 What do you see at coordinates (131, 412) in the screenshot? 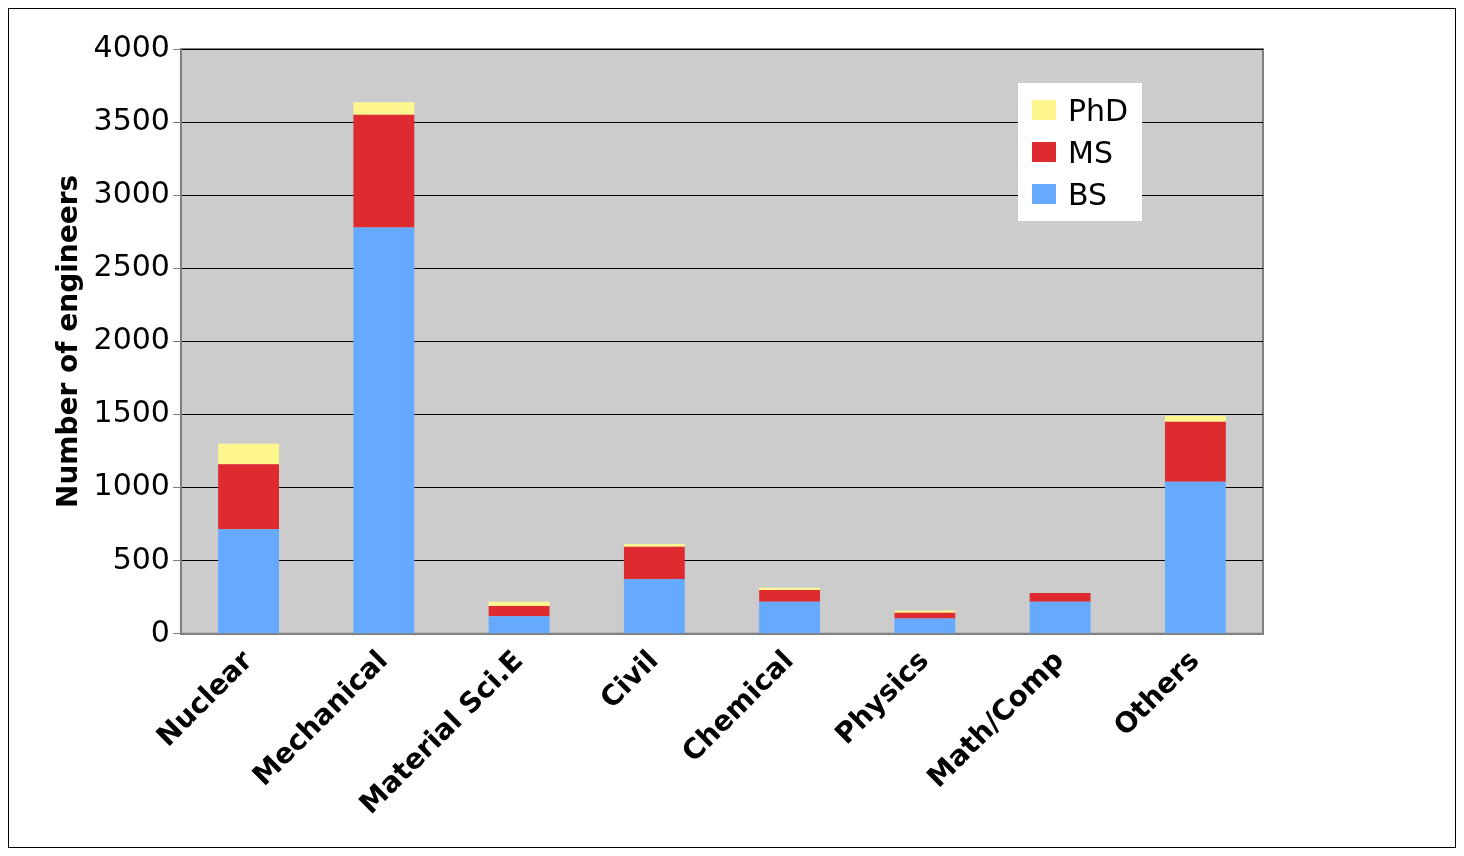
I see `y-tick-label: 1500` at bounding box center [131, 412].